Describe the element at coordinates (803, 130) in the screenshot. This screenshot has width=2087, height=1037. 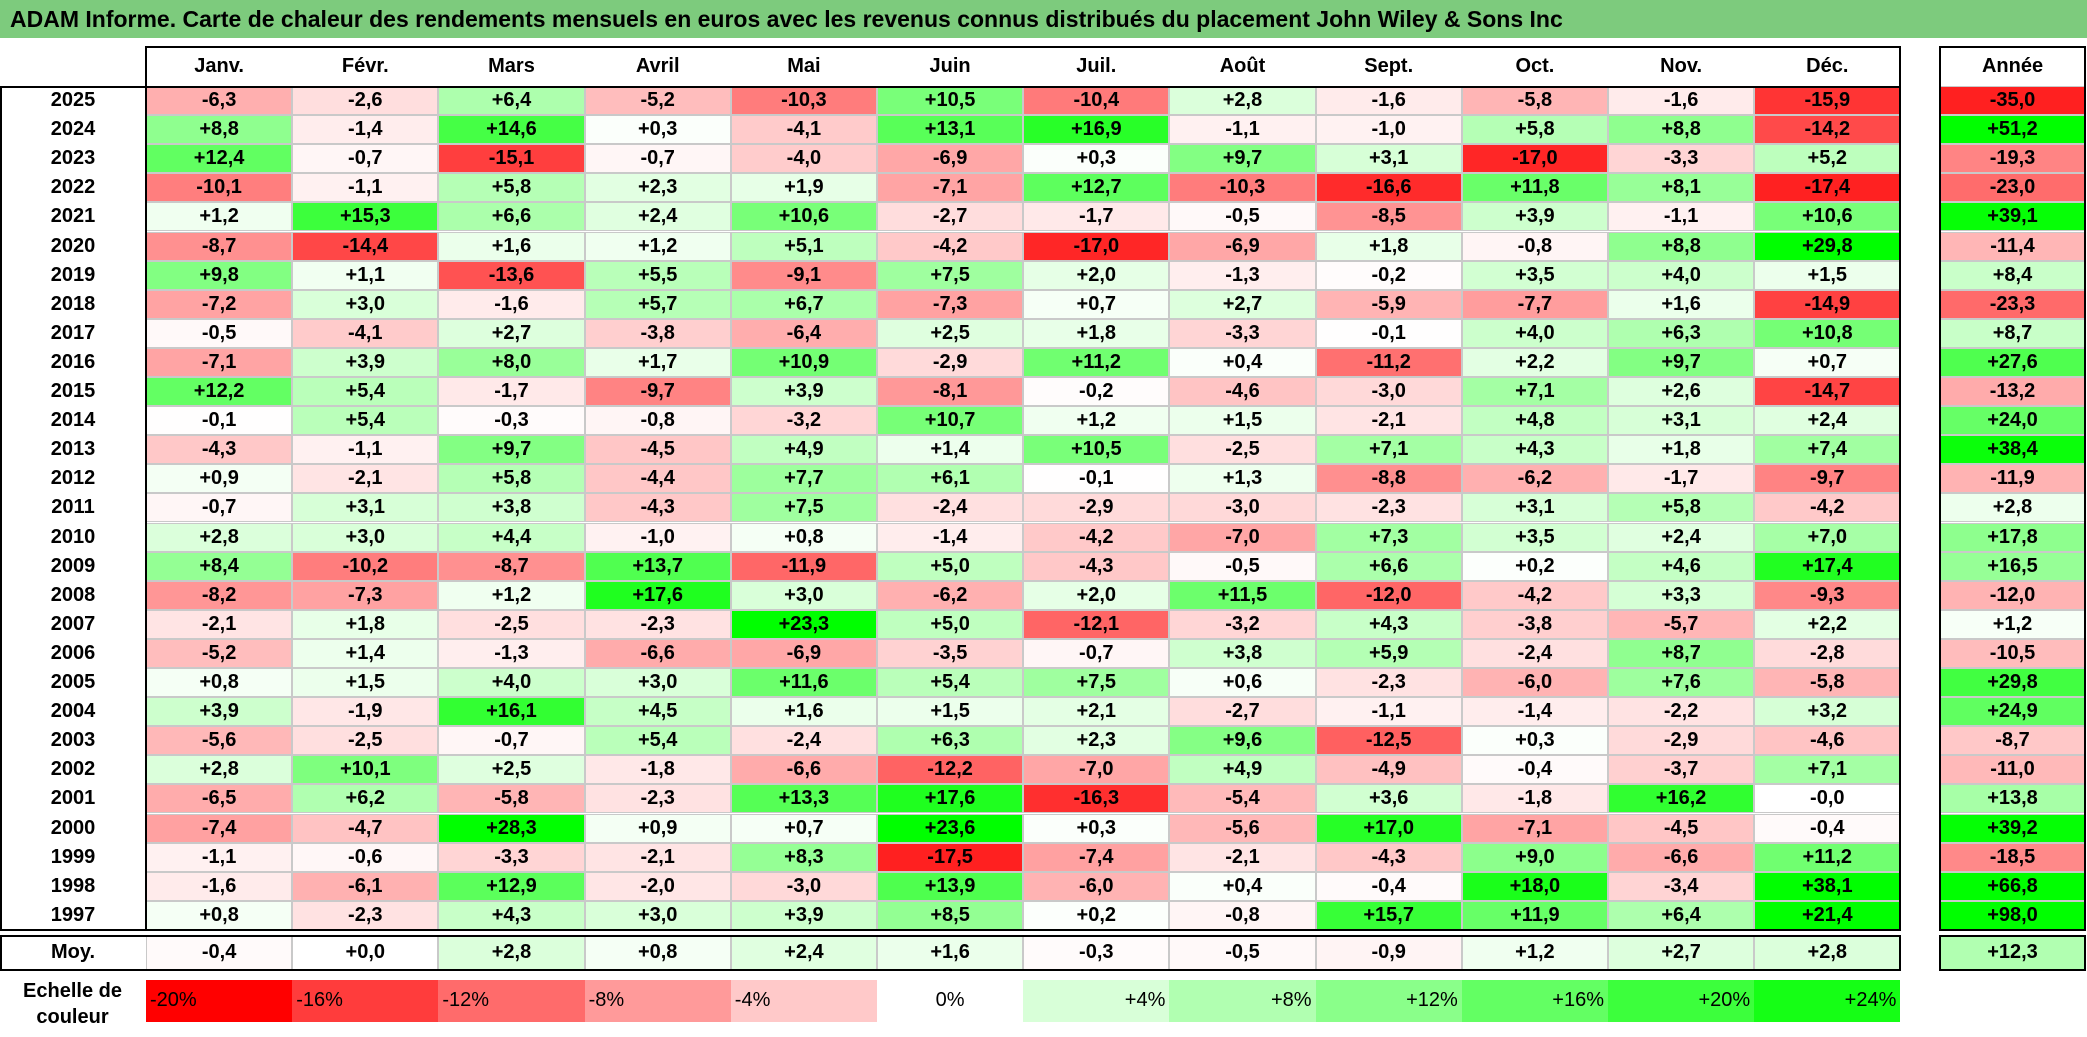
I see `heatmap-cell: -4,1` at that location.